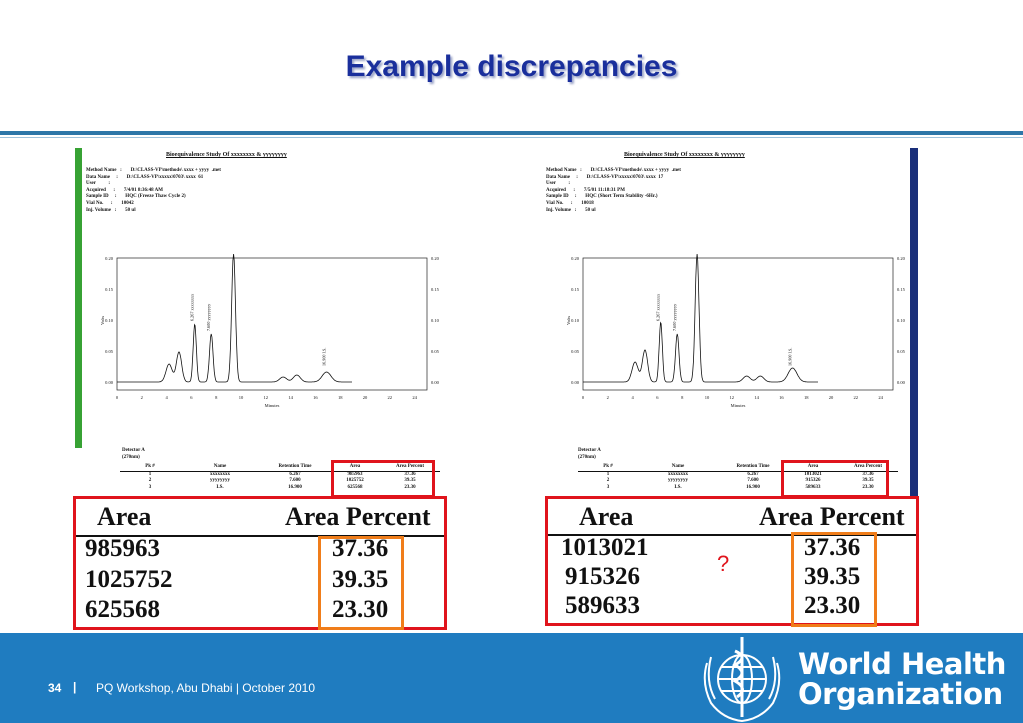 The width and height of the screenshot is (1023, 723). I want to click on table-row: 3 I.S. 16.900 589633 23.30, so click(738, 488).